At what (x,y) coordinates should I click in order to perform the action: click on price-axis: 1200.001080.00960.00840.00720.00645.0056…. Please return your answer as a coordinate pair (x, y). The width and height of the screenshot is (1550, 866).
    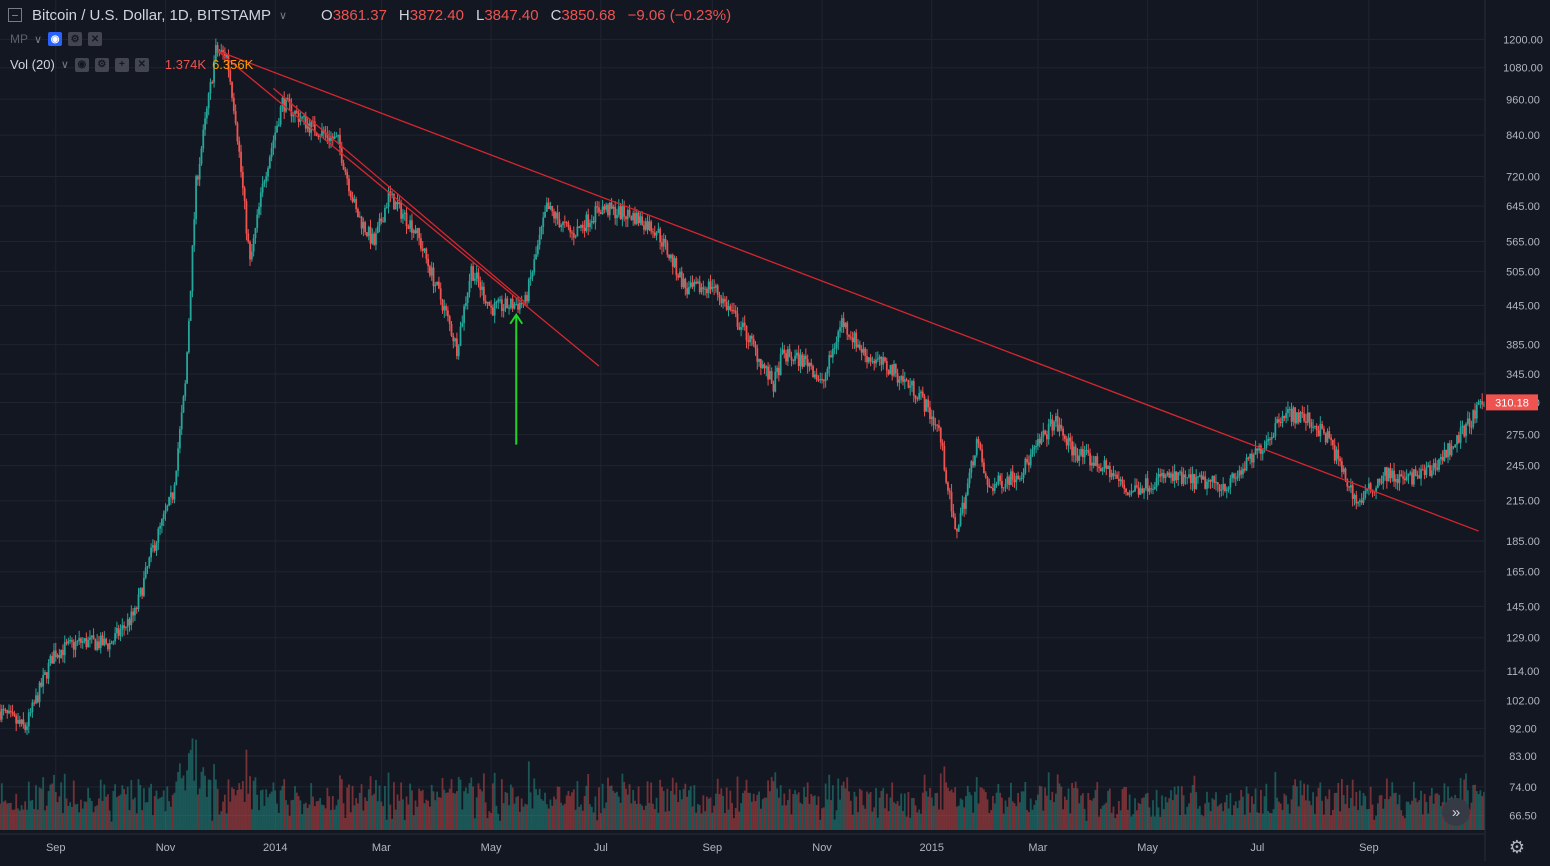
    Looking at the image, I should click on (1513, 430).